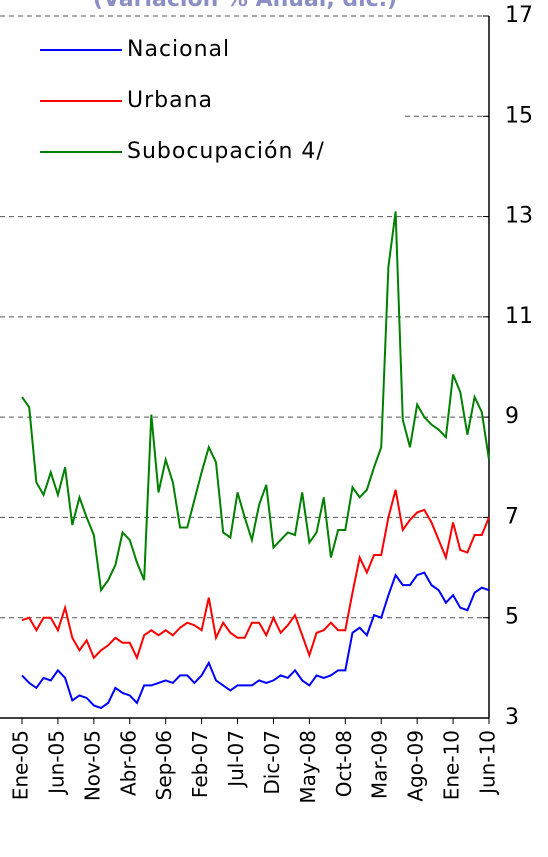  I want to click on x-tick-label: Jun-05, so click(56, 763).